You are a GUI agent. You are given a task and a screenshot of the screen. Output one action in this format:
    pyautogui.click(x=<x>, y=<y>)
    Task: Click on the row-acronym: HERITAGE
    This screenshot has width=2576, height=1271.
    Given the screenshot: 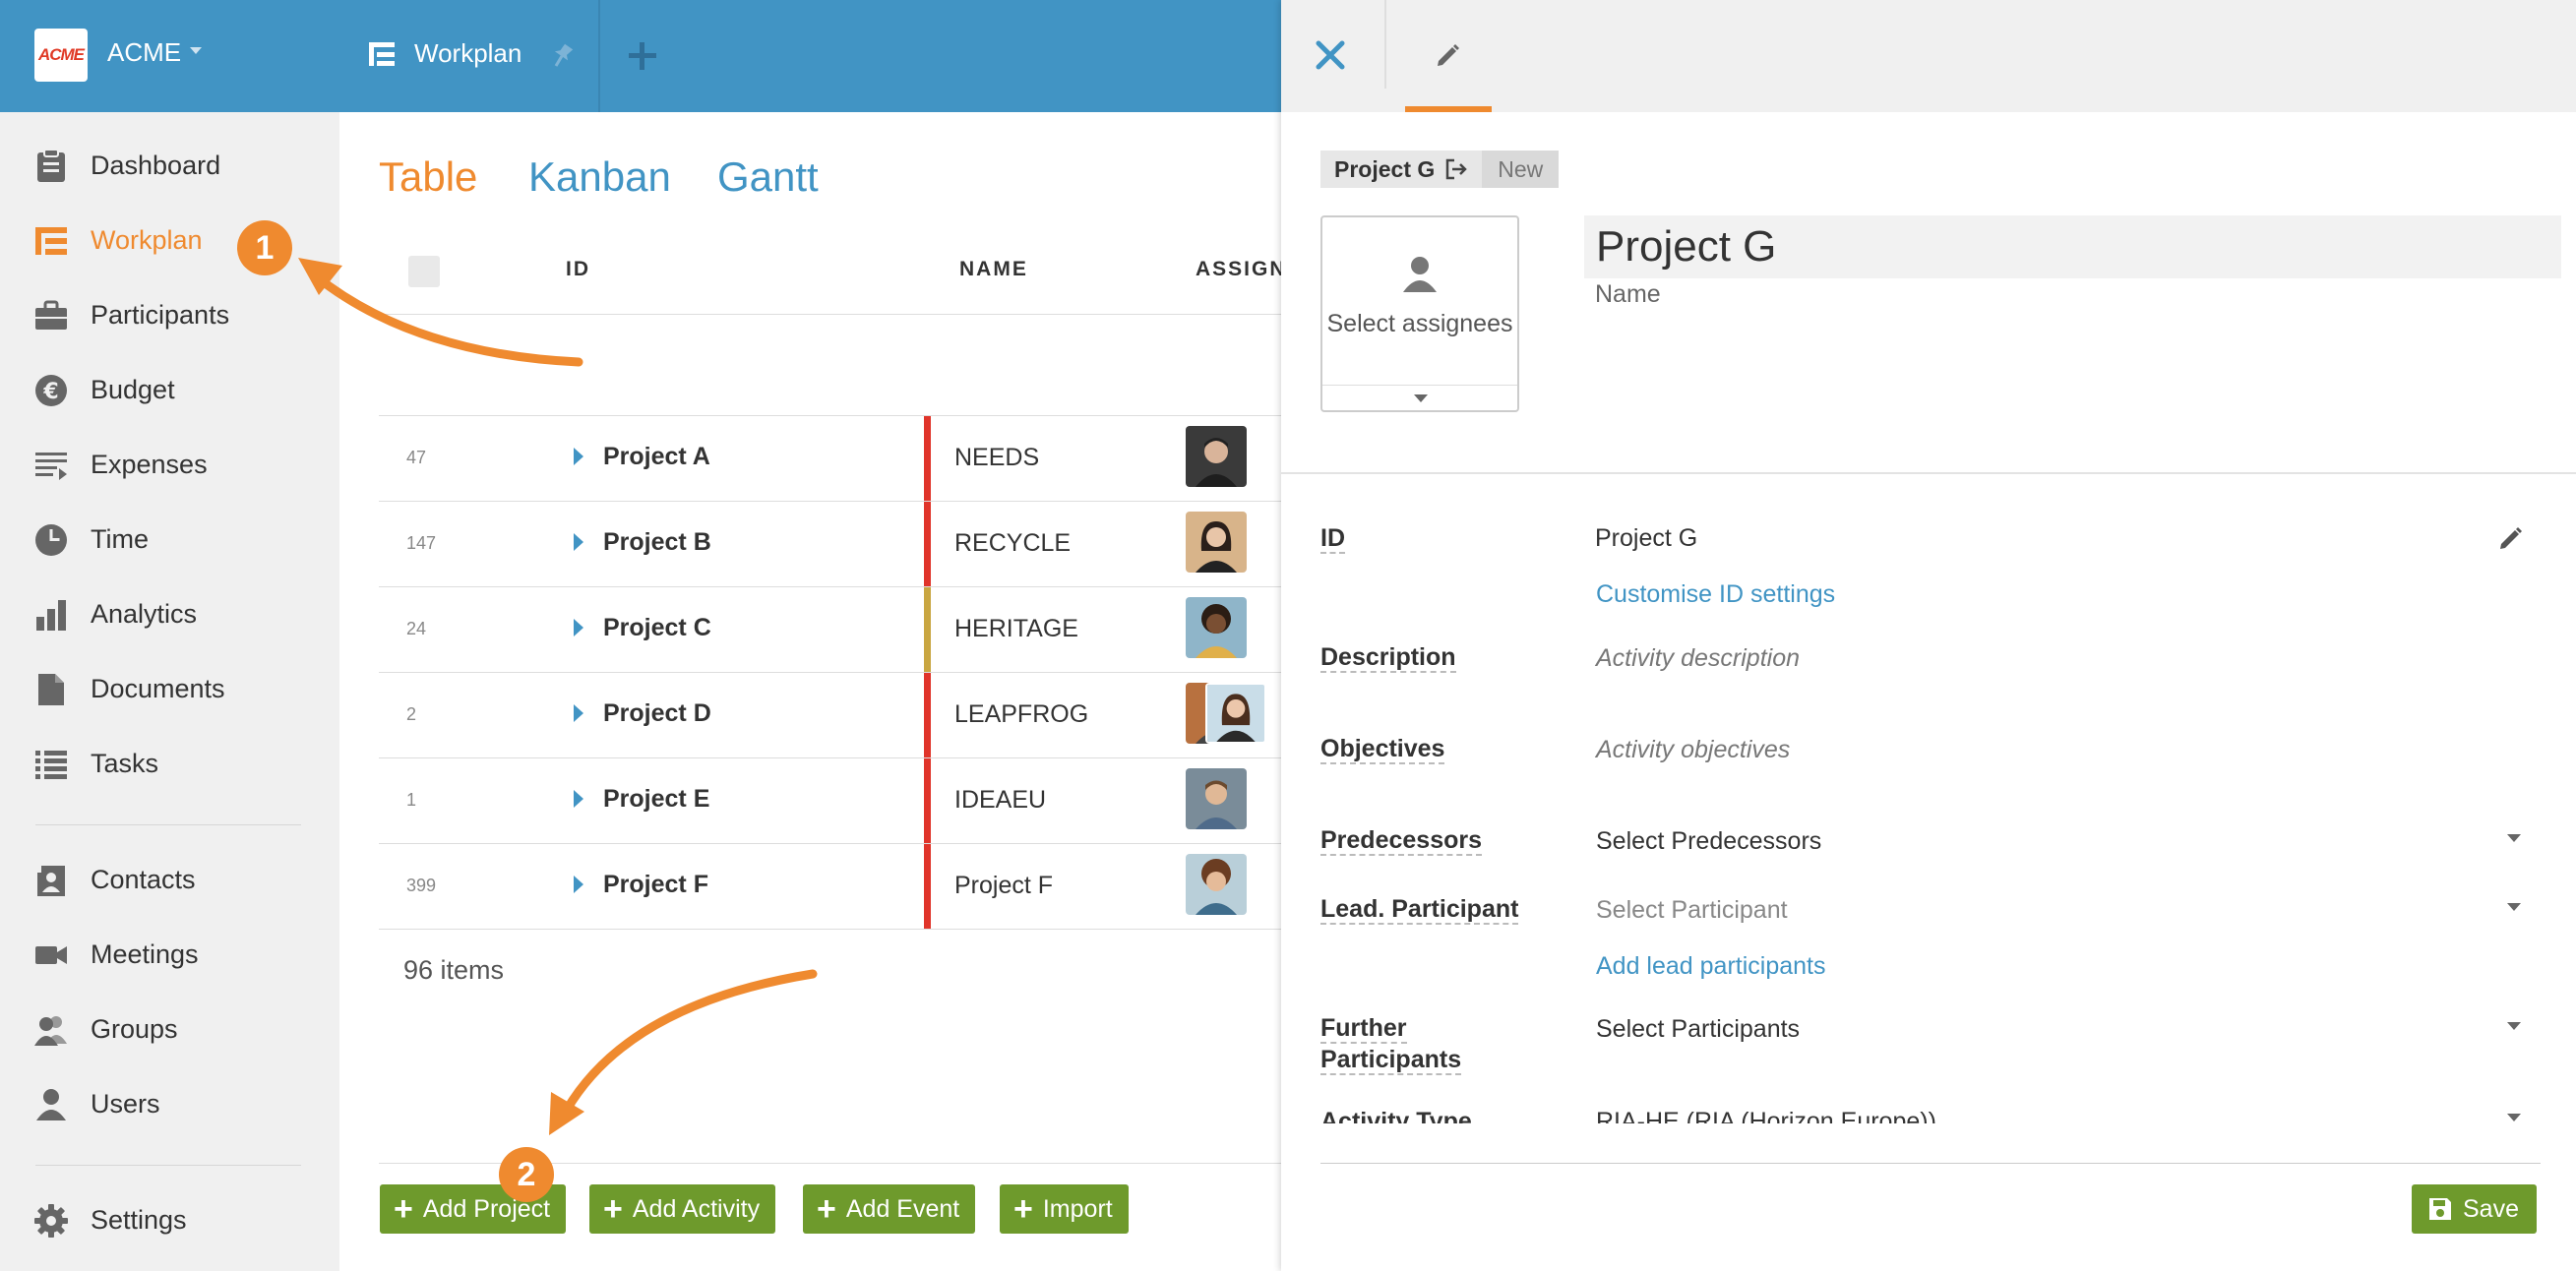 What is the action you would take?
    pyautogui.click(x=1016, y=628)
    